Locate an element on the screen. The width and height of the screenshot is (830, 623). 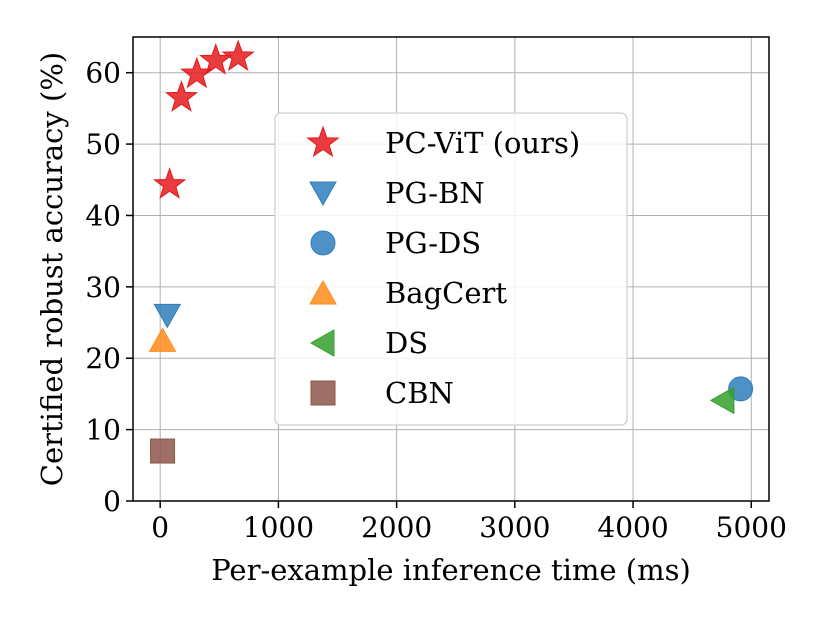
x-tick-label: 5000 is located at coordinates (751, 527).